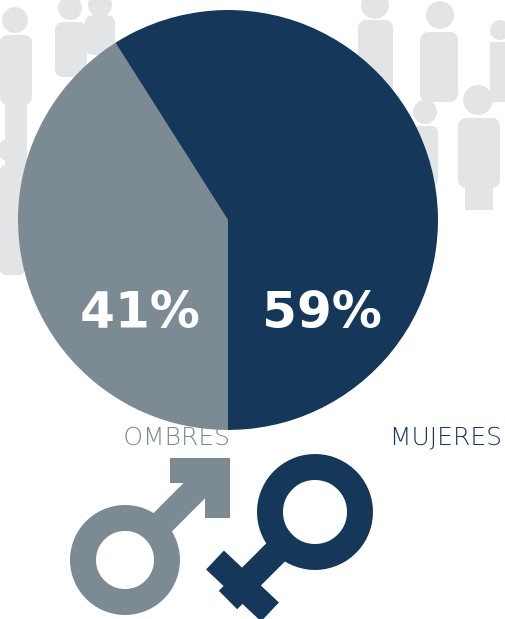 The image size is (505, 619). Describe the element at coordinates (140, 311) in the screenshot. I see `value-label: 41%` at that location.